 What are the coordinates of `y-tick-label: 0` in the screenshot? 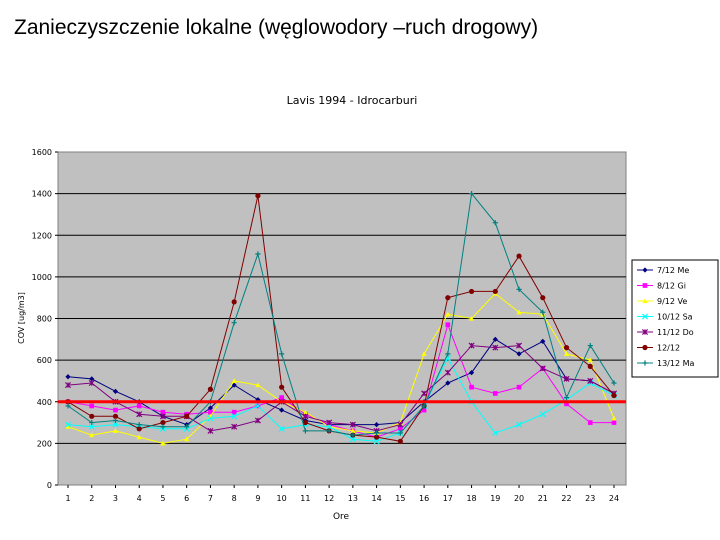 It's located at (49, 485).